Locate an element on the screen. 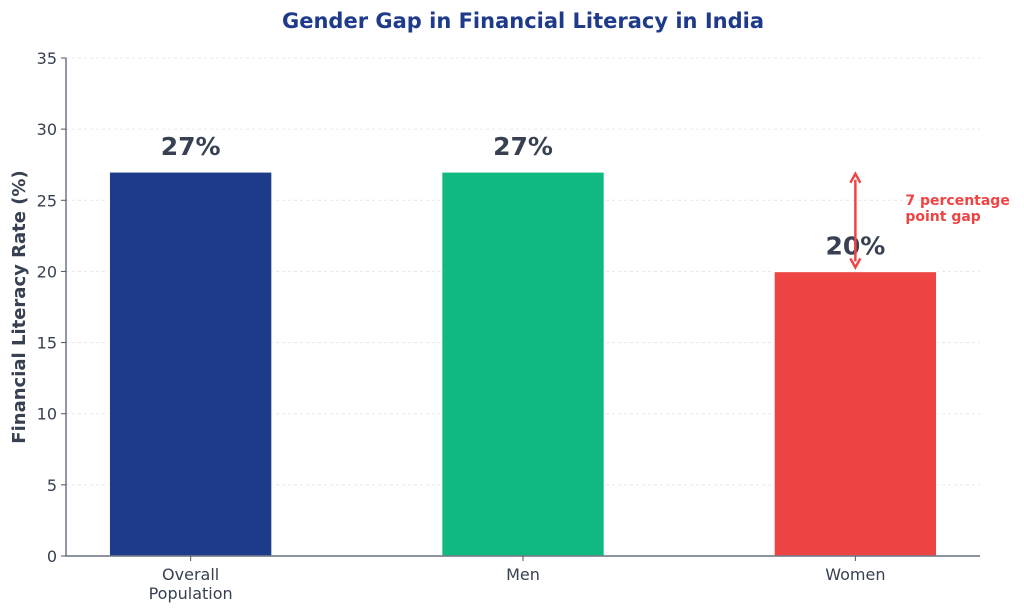  arrow-head-up is located at coordinates (855, 177).